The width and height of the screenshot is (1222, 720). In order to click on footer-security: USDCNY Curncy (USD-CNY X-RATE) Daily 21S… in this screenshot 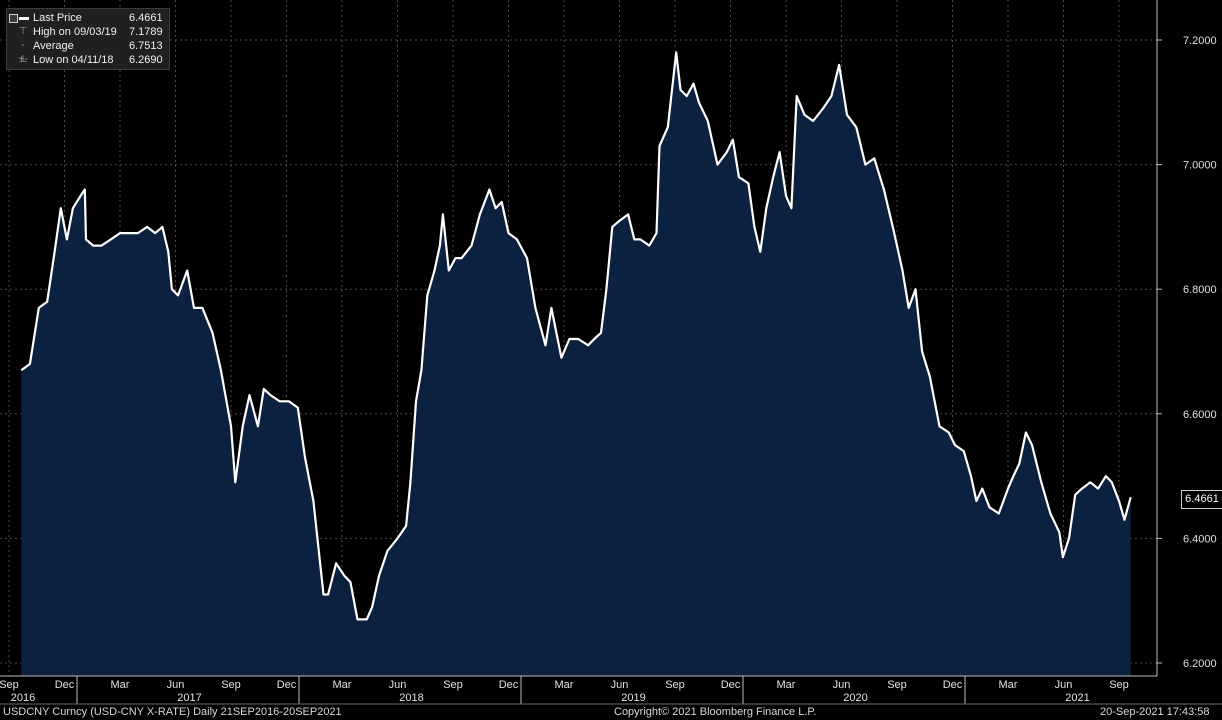, I will do `click(172, 712)`.